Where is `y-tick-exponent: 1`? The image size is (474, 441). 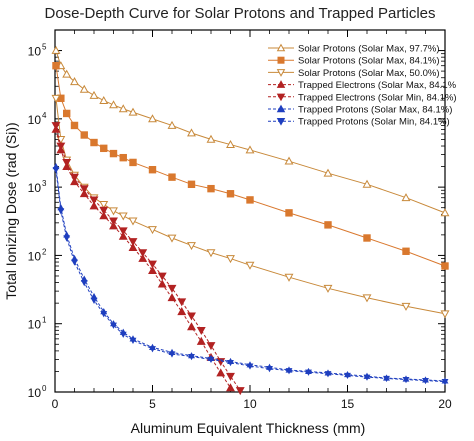
y-tick-exponent: 1 is located at coordinates (44, 320).